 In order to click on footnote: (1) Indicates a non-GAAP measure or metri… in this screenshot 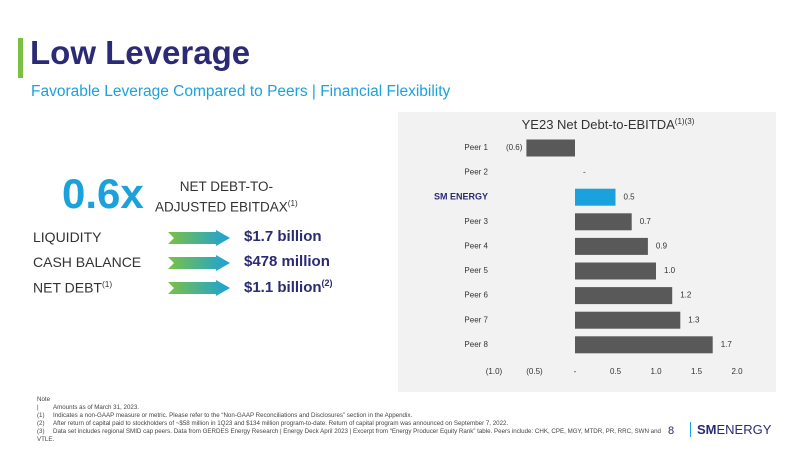, I will do `click(357, 416)`.